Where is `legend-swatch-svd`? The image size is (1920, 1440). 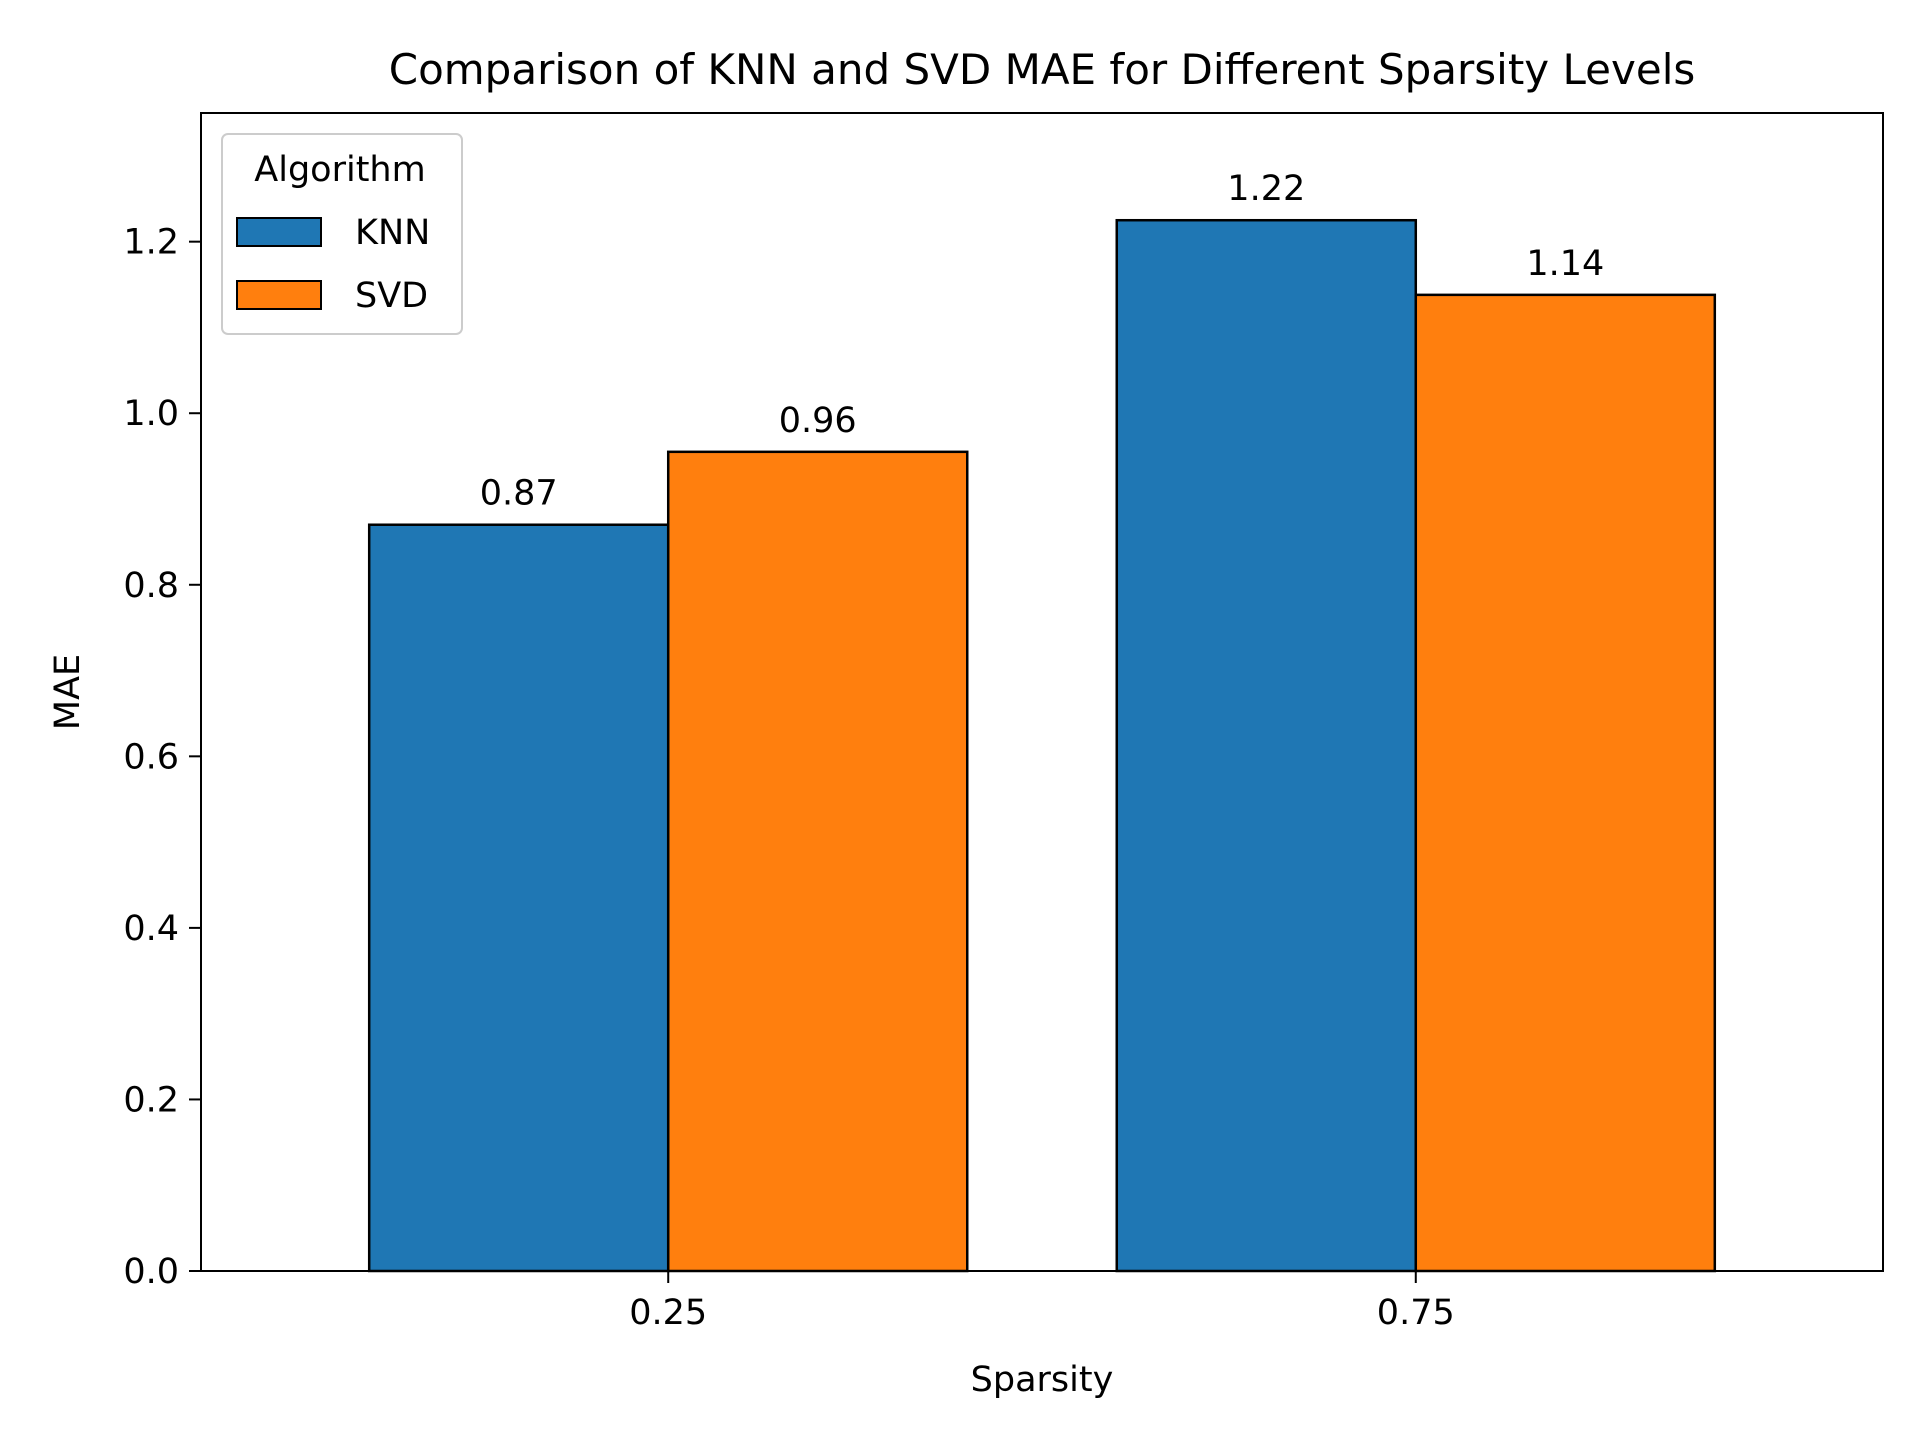 legend-swatch-svd is located at coordinates (279, 295).